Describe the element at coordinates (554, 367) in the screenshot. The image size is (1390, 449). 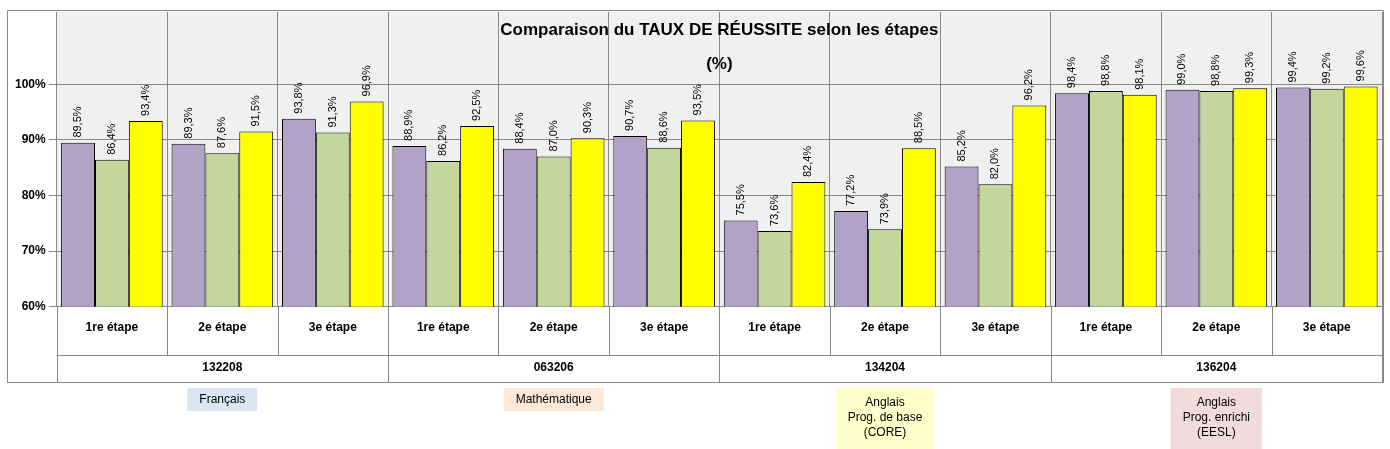
I see `text: 063206` at that location.